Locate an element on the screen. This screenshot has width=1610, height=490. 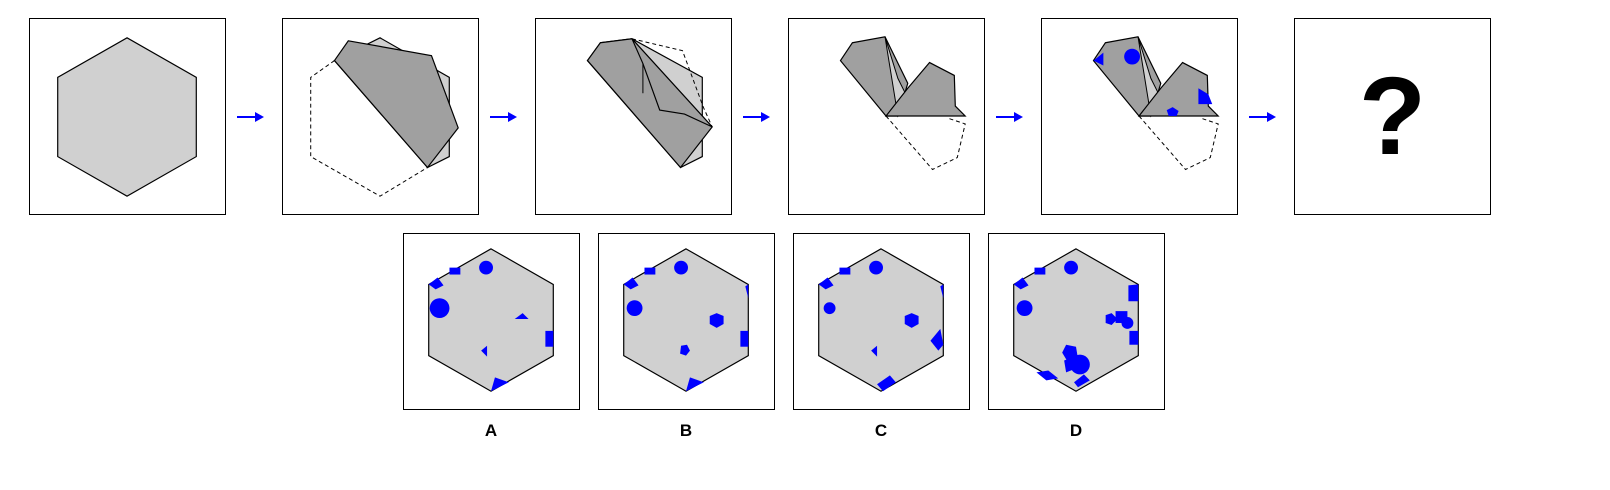
option-a-label: A is located at coordinates (491, 430).